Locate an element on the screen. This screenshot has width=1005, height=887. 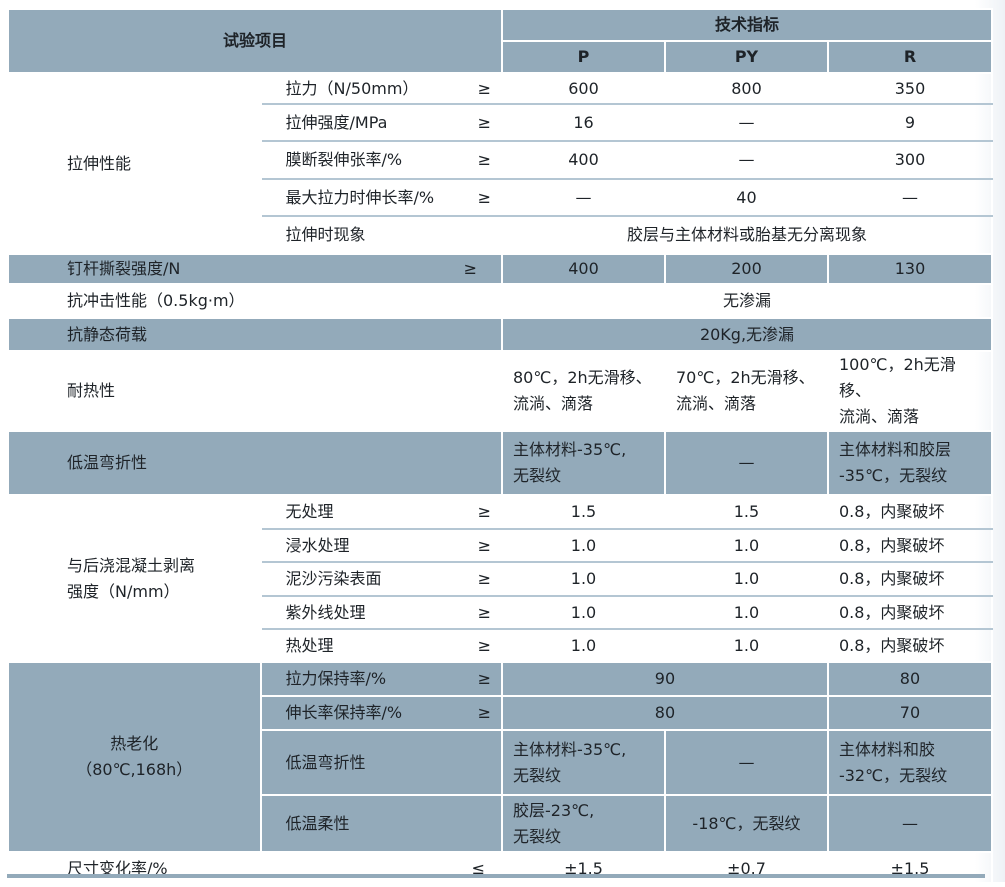
value-r: 70 is located at coordinates (910, 713).